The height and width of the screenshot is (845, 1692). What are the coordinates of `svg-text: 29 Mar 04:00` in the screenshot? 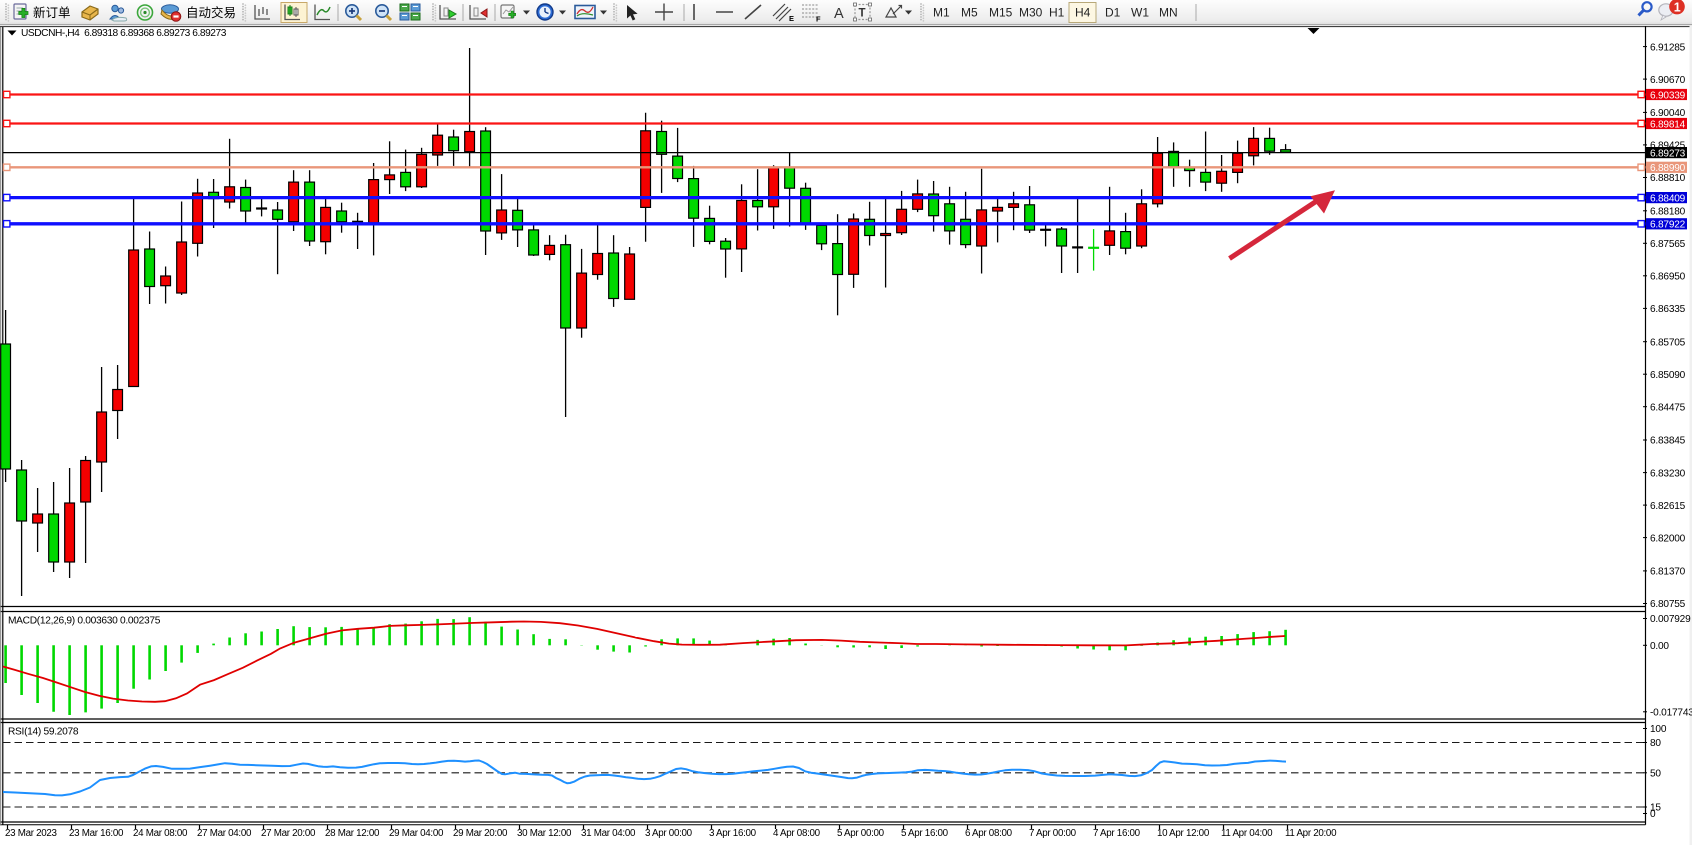 It's located at (416, 833).